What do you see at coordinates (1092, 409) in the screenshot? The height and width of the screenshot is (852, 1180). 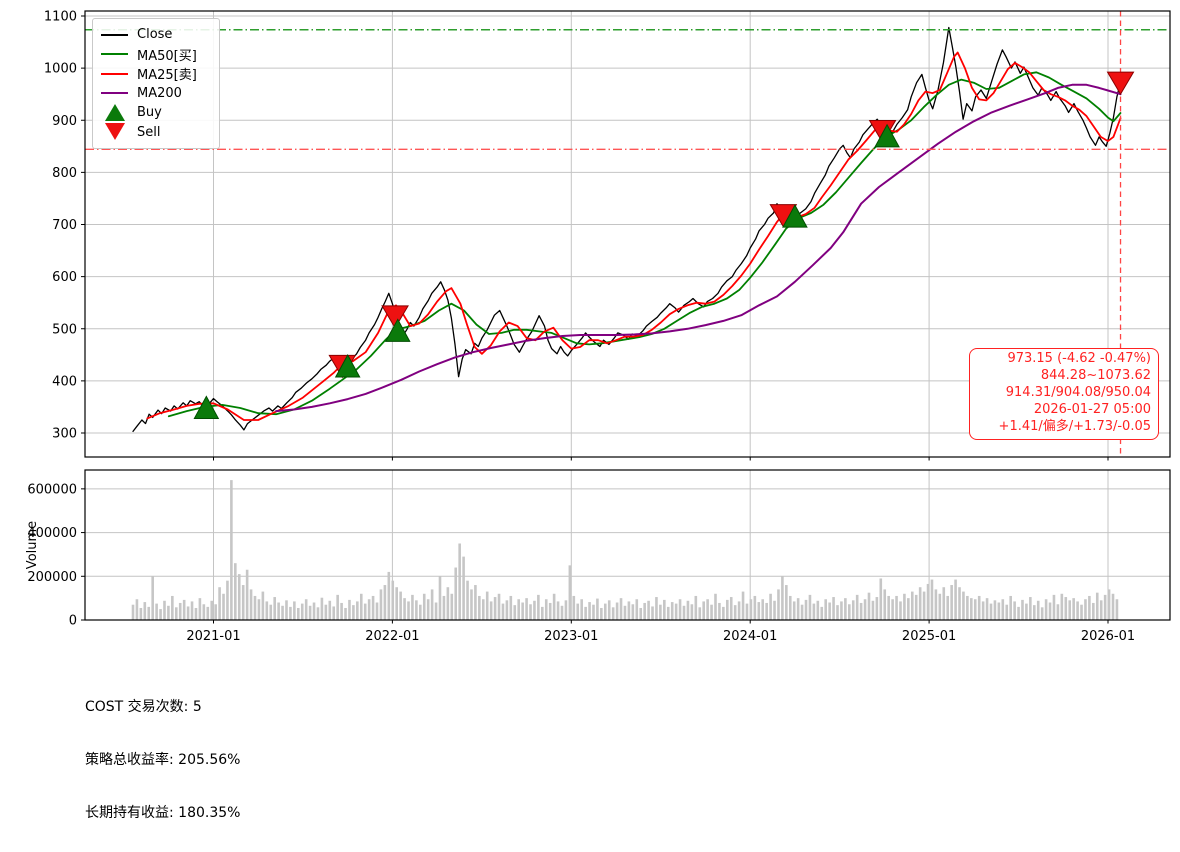 I see `annotation-datetime: 2026-01-27 05:00` at bounding box center [1092, 409].